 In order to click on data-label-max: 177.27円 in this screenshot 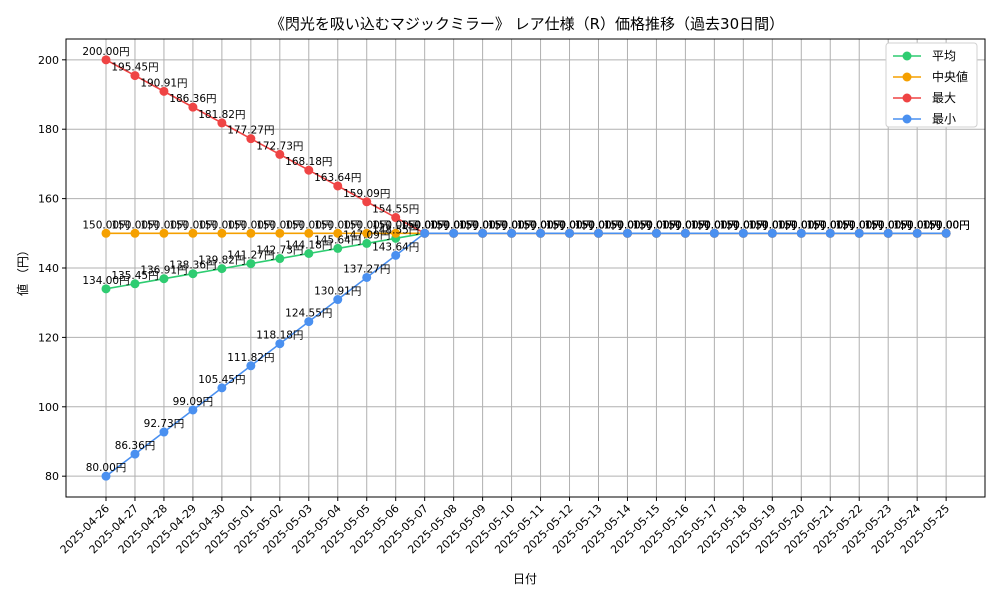, I will do `click(250, 131)`.